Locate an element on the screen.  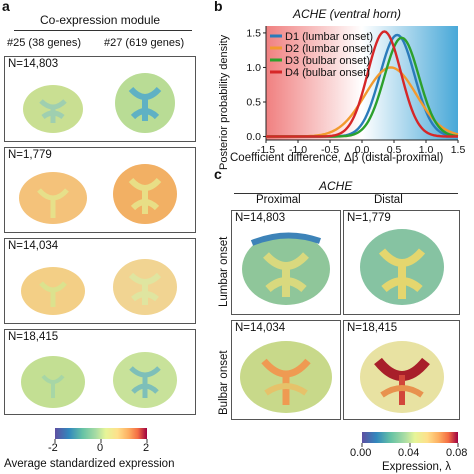
module-row-1-n: N=14,803 is located at coordinates (33, 64).